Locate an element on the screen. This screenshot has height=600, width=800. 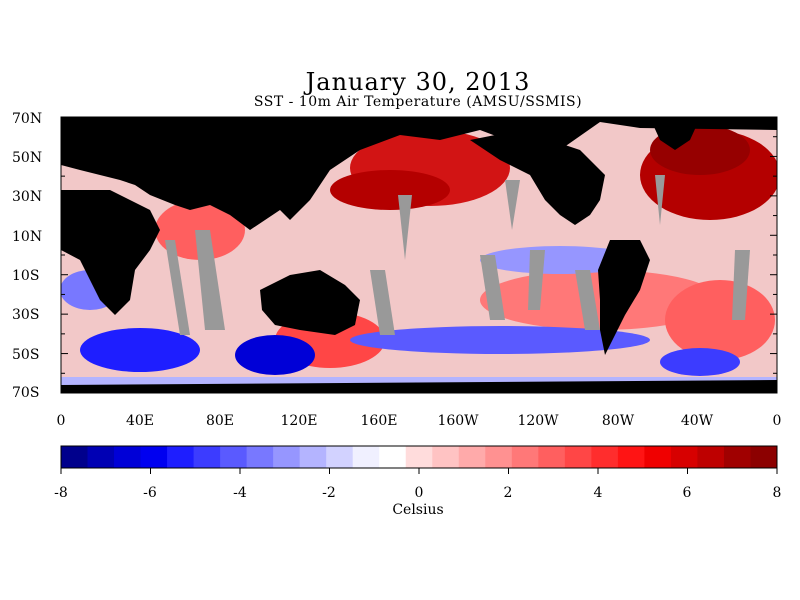
colorbar-label: 8 is located at coordinates (777, 493).